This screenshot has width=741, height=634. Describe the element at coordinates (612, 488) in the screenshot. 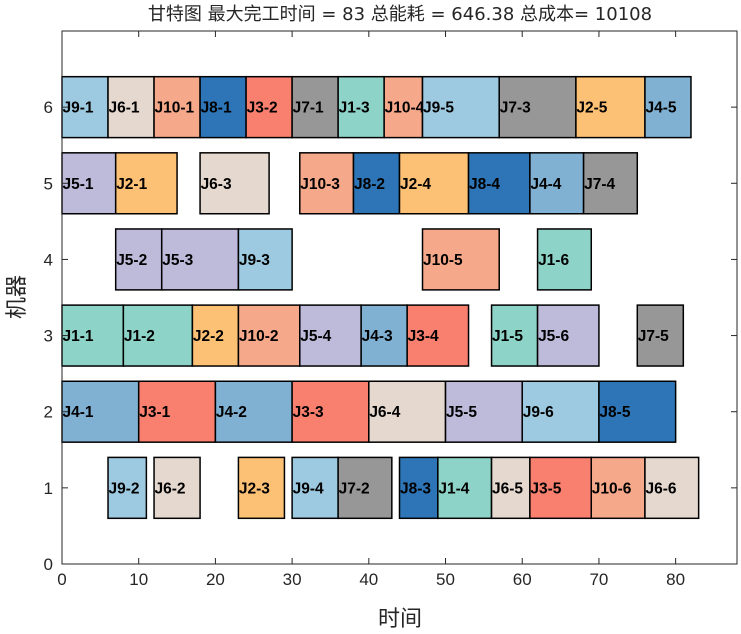

I see `task-label: J10-6` at that location.